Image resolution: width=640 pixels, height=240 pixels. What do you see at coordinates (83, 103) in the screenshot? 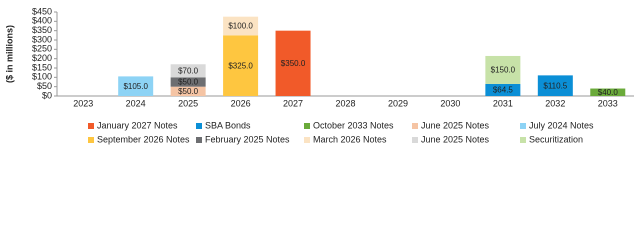
I see `x-tick-label: 2023` at bounding box center [83, 103].